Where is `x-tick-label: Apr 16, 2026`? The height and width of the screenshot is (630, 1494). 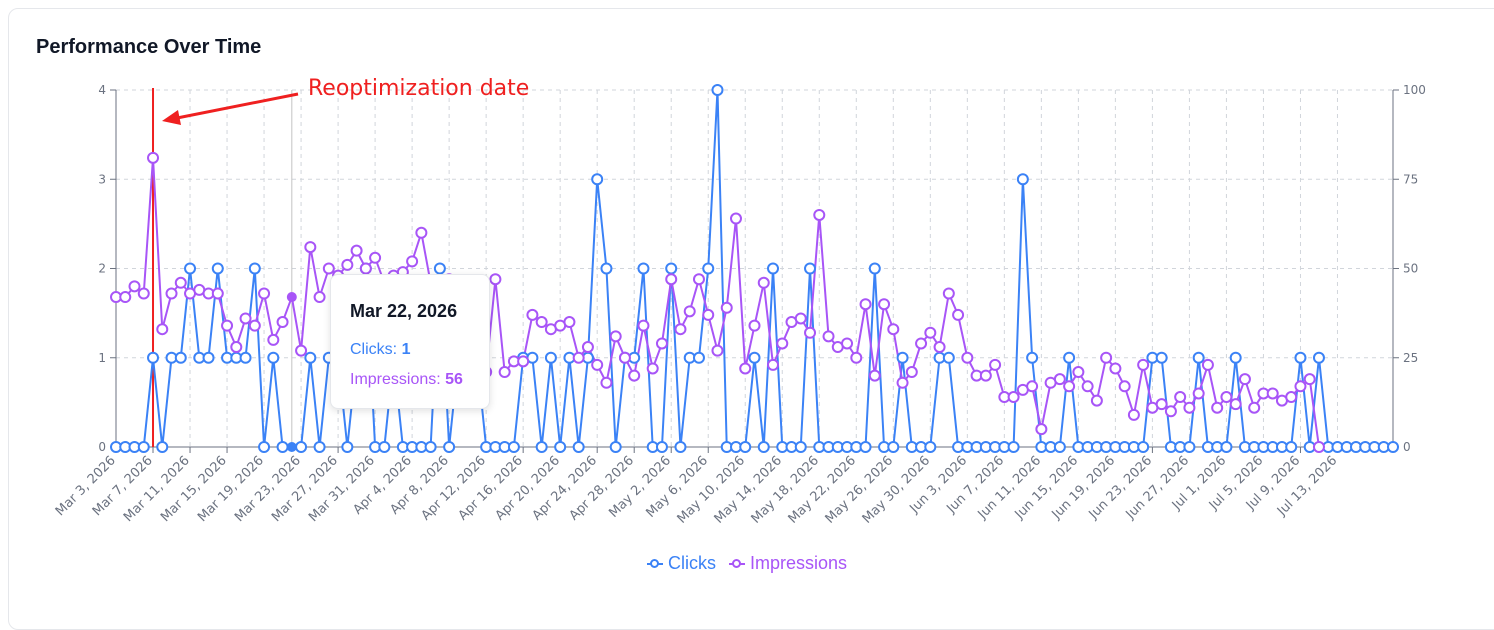
x-tick-label: Apr 16, 2026 is located at coordinates (491, 488).